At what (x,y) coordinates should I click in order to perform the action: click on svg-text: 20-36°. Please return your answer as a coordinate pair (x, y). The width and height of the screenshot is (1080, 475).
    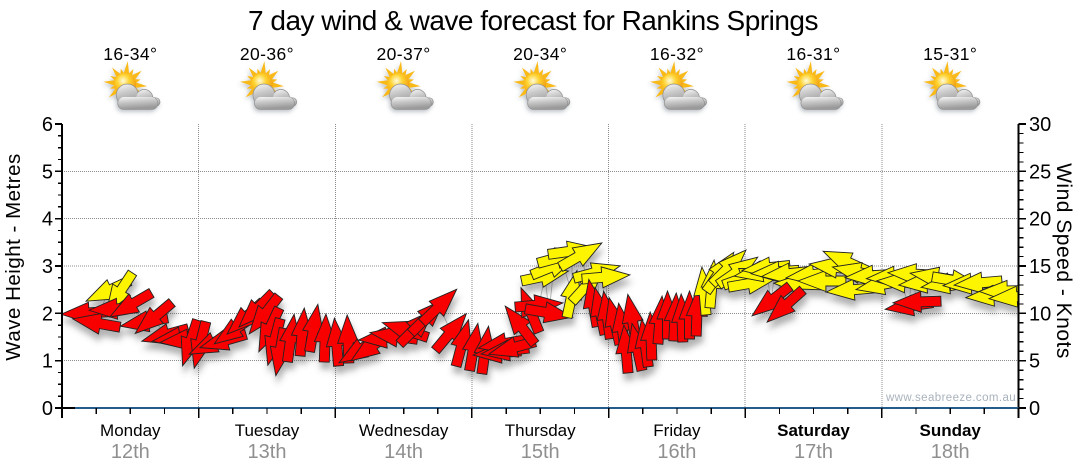
    Looking at the image, I should click on (267, 54).